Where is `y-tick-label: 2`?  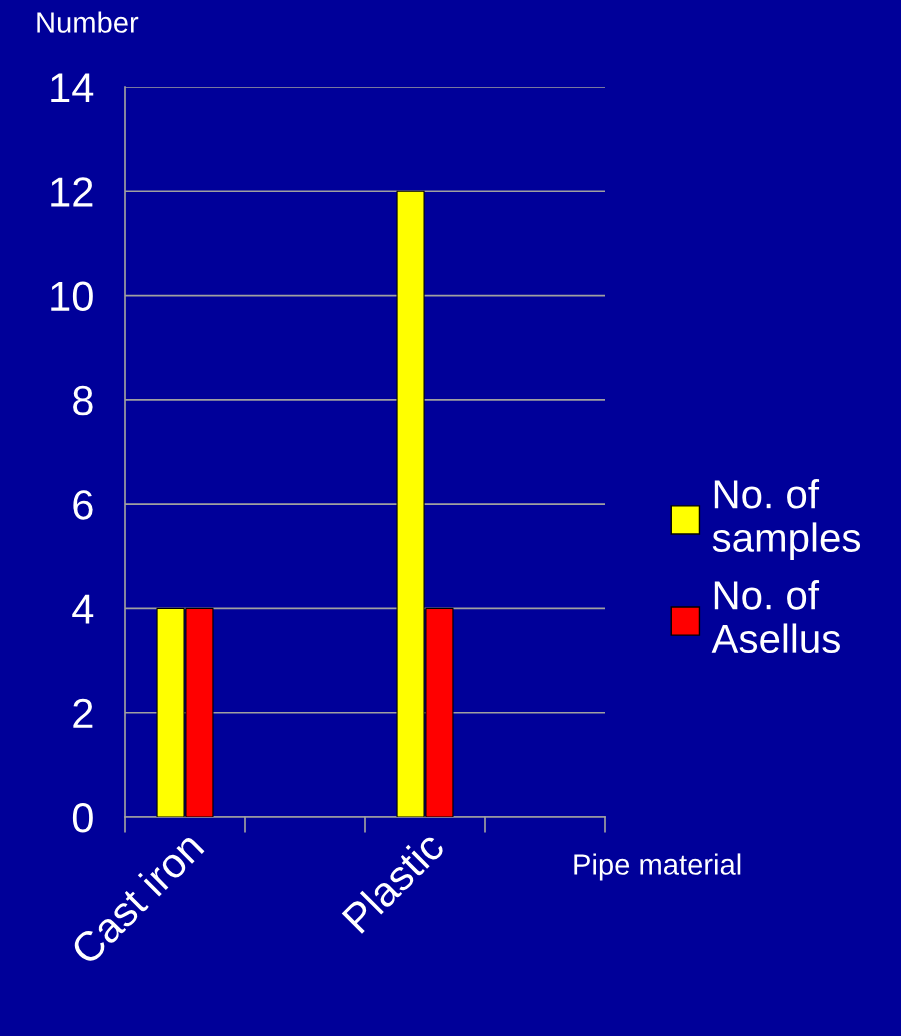 y-tick-label: 2 is located at coordinates (83, 713).